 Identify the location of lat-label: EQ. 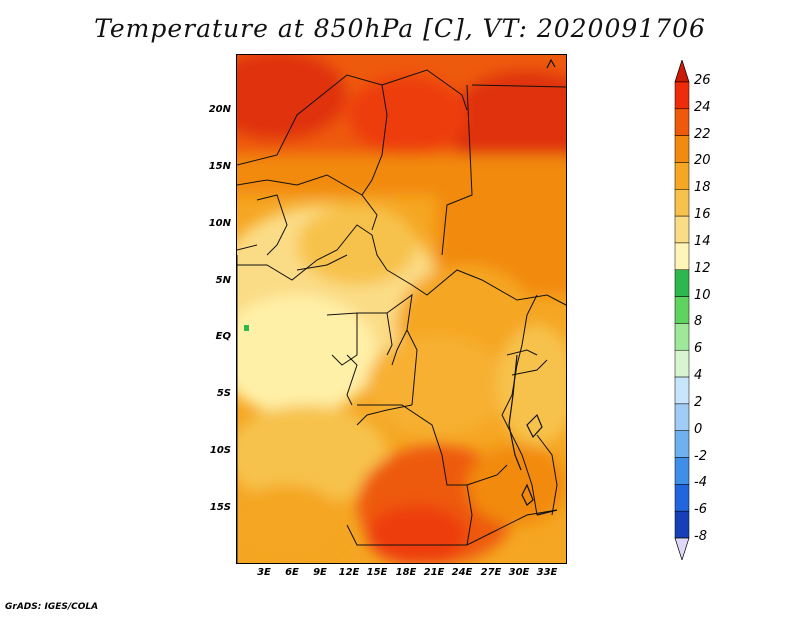
(223, 336).